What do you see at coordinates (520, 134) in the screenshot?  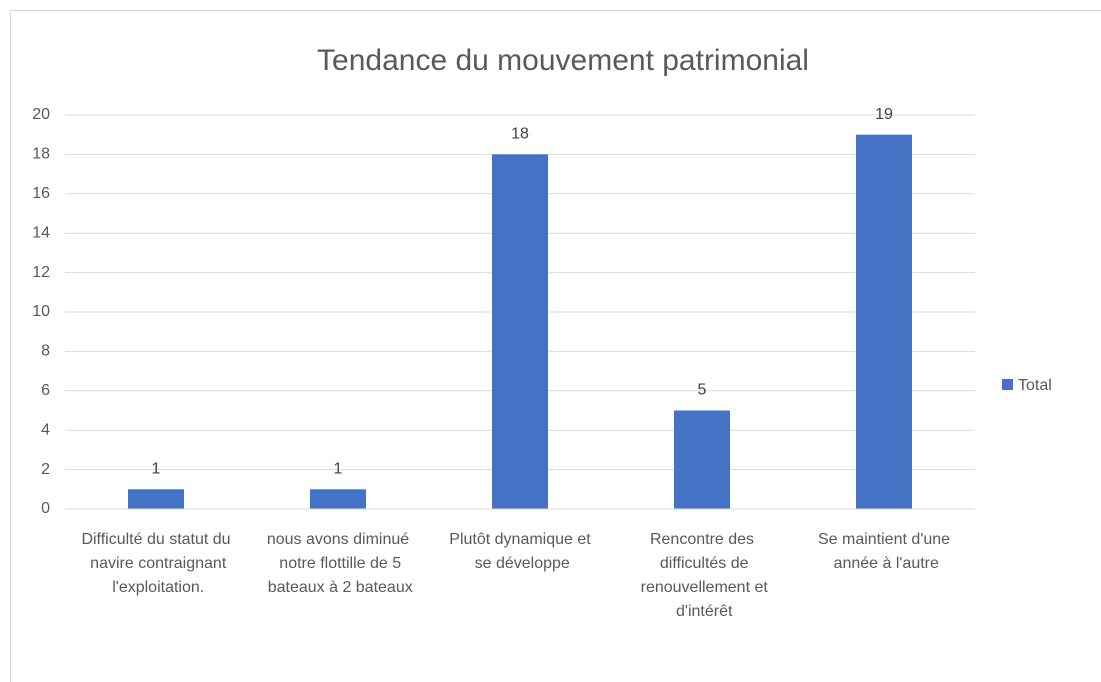 I see `data-label: 18` at bounding box center [520, 134].